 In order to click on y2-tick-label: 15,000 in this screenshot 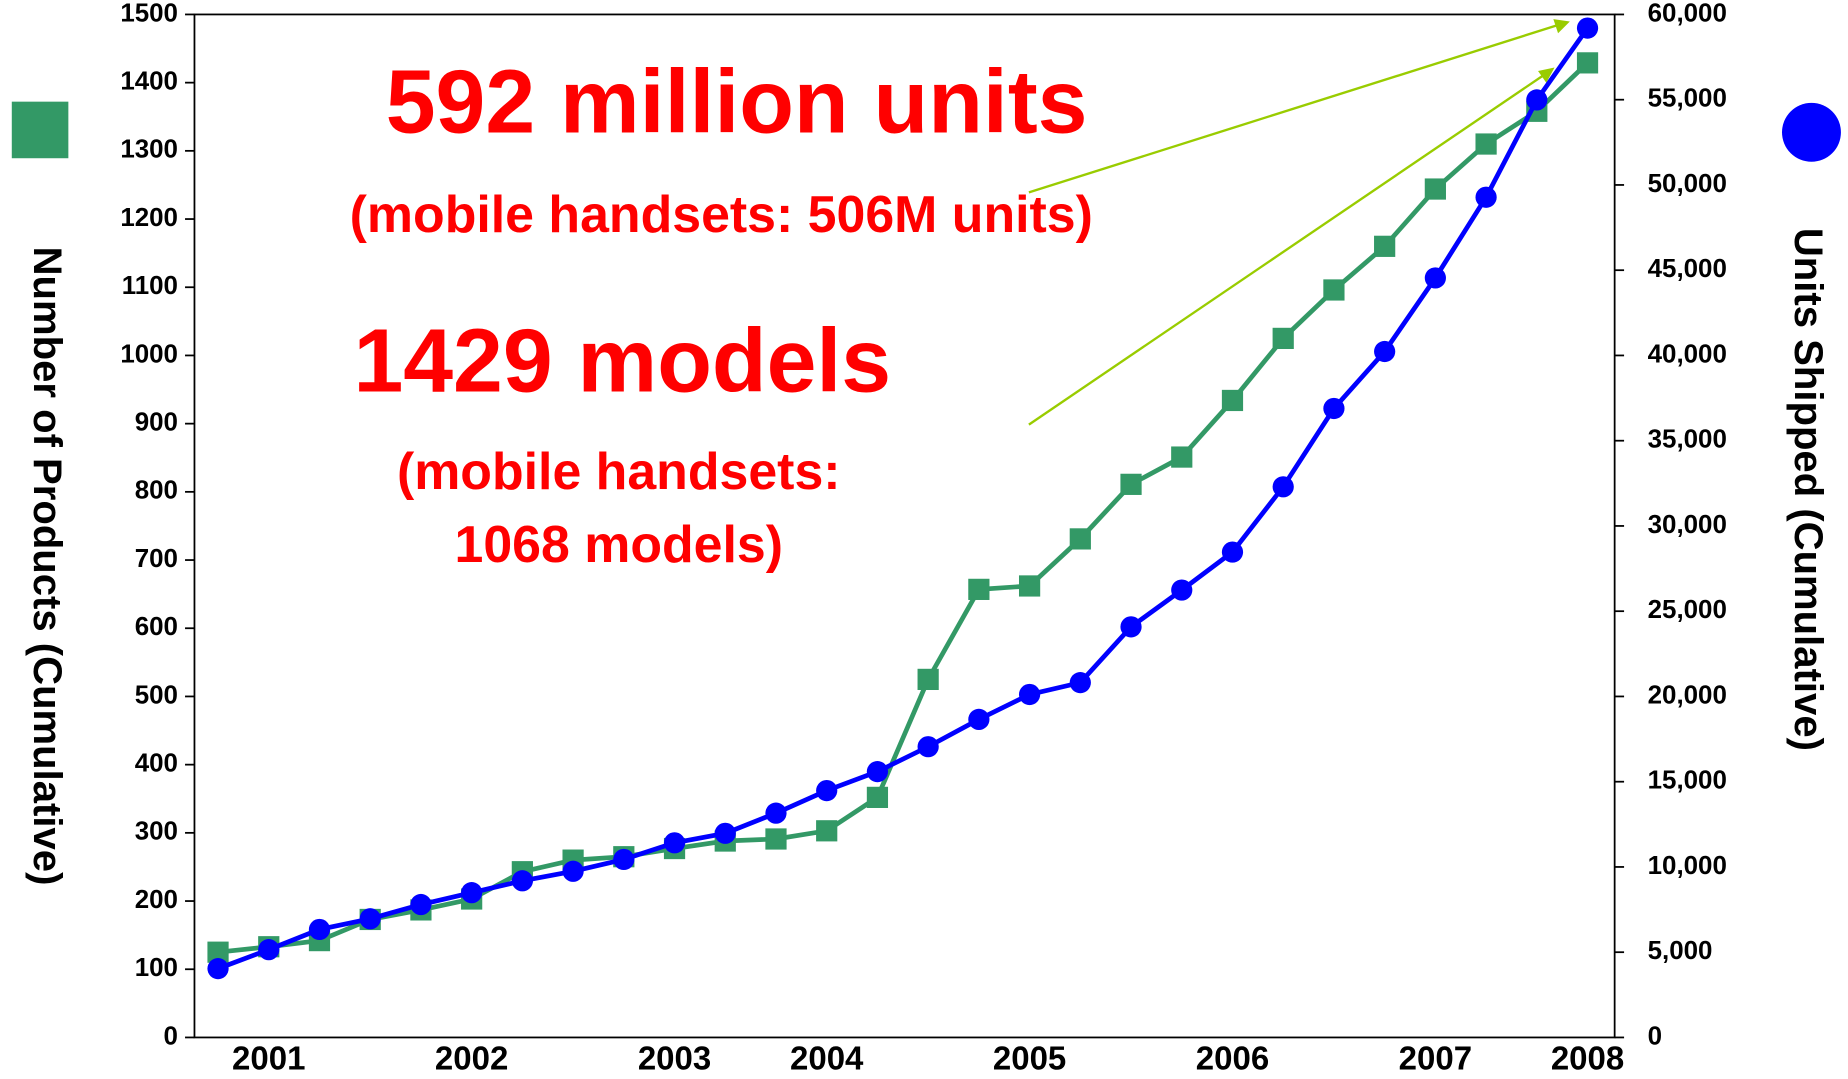, I will do `click(1687, 781)`.